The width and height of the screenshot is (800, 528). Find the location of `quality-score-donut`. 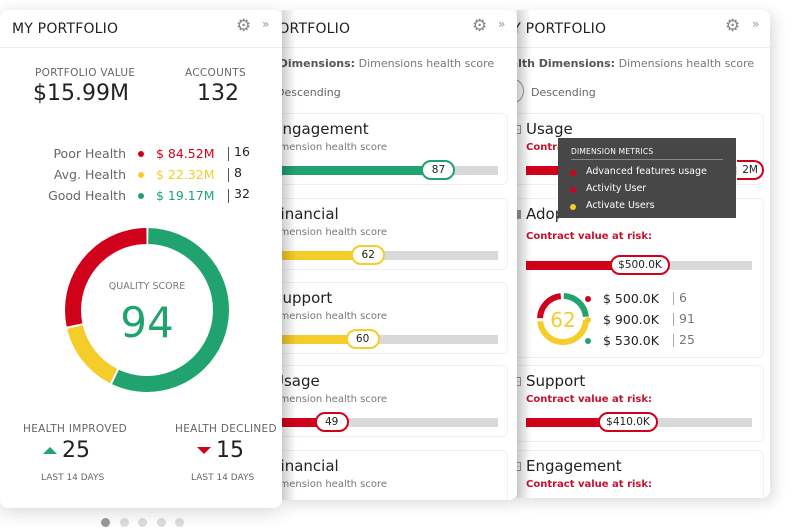

quality-score-donut is located at coordinates (147, 310).